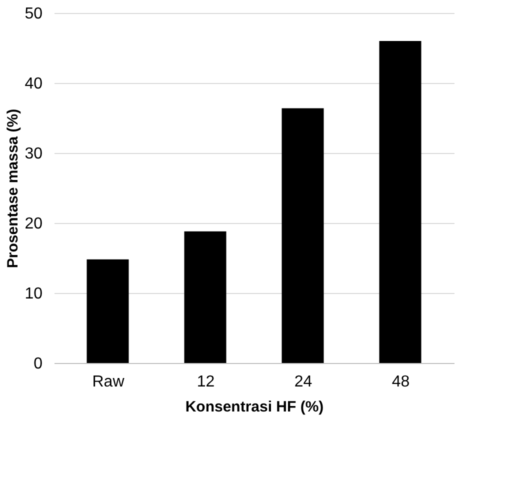 The image size is (512, 477). Describe the element at coordinates (108, 382) in the screenshot. I see `x-tick-label: Raw` at that location.